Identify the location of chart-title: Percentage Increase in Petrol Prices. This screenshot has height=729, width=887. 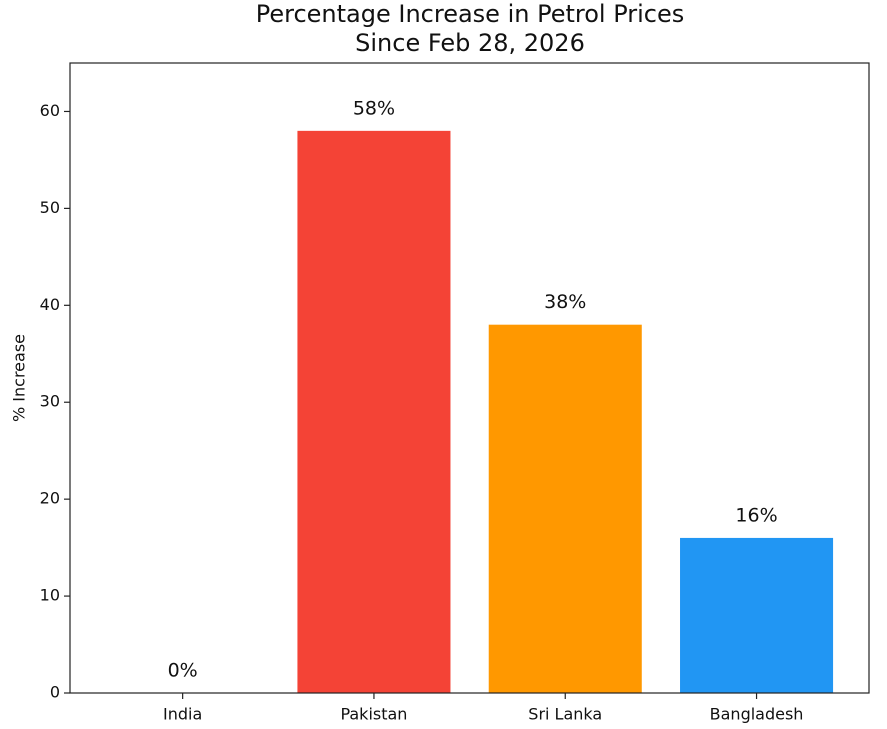
(470, 14).